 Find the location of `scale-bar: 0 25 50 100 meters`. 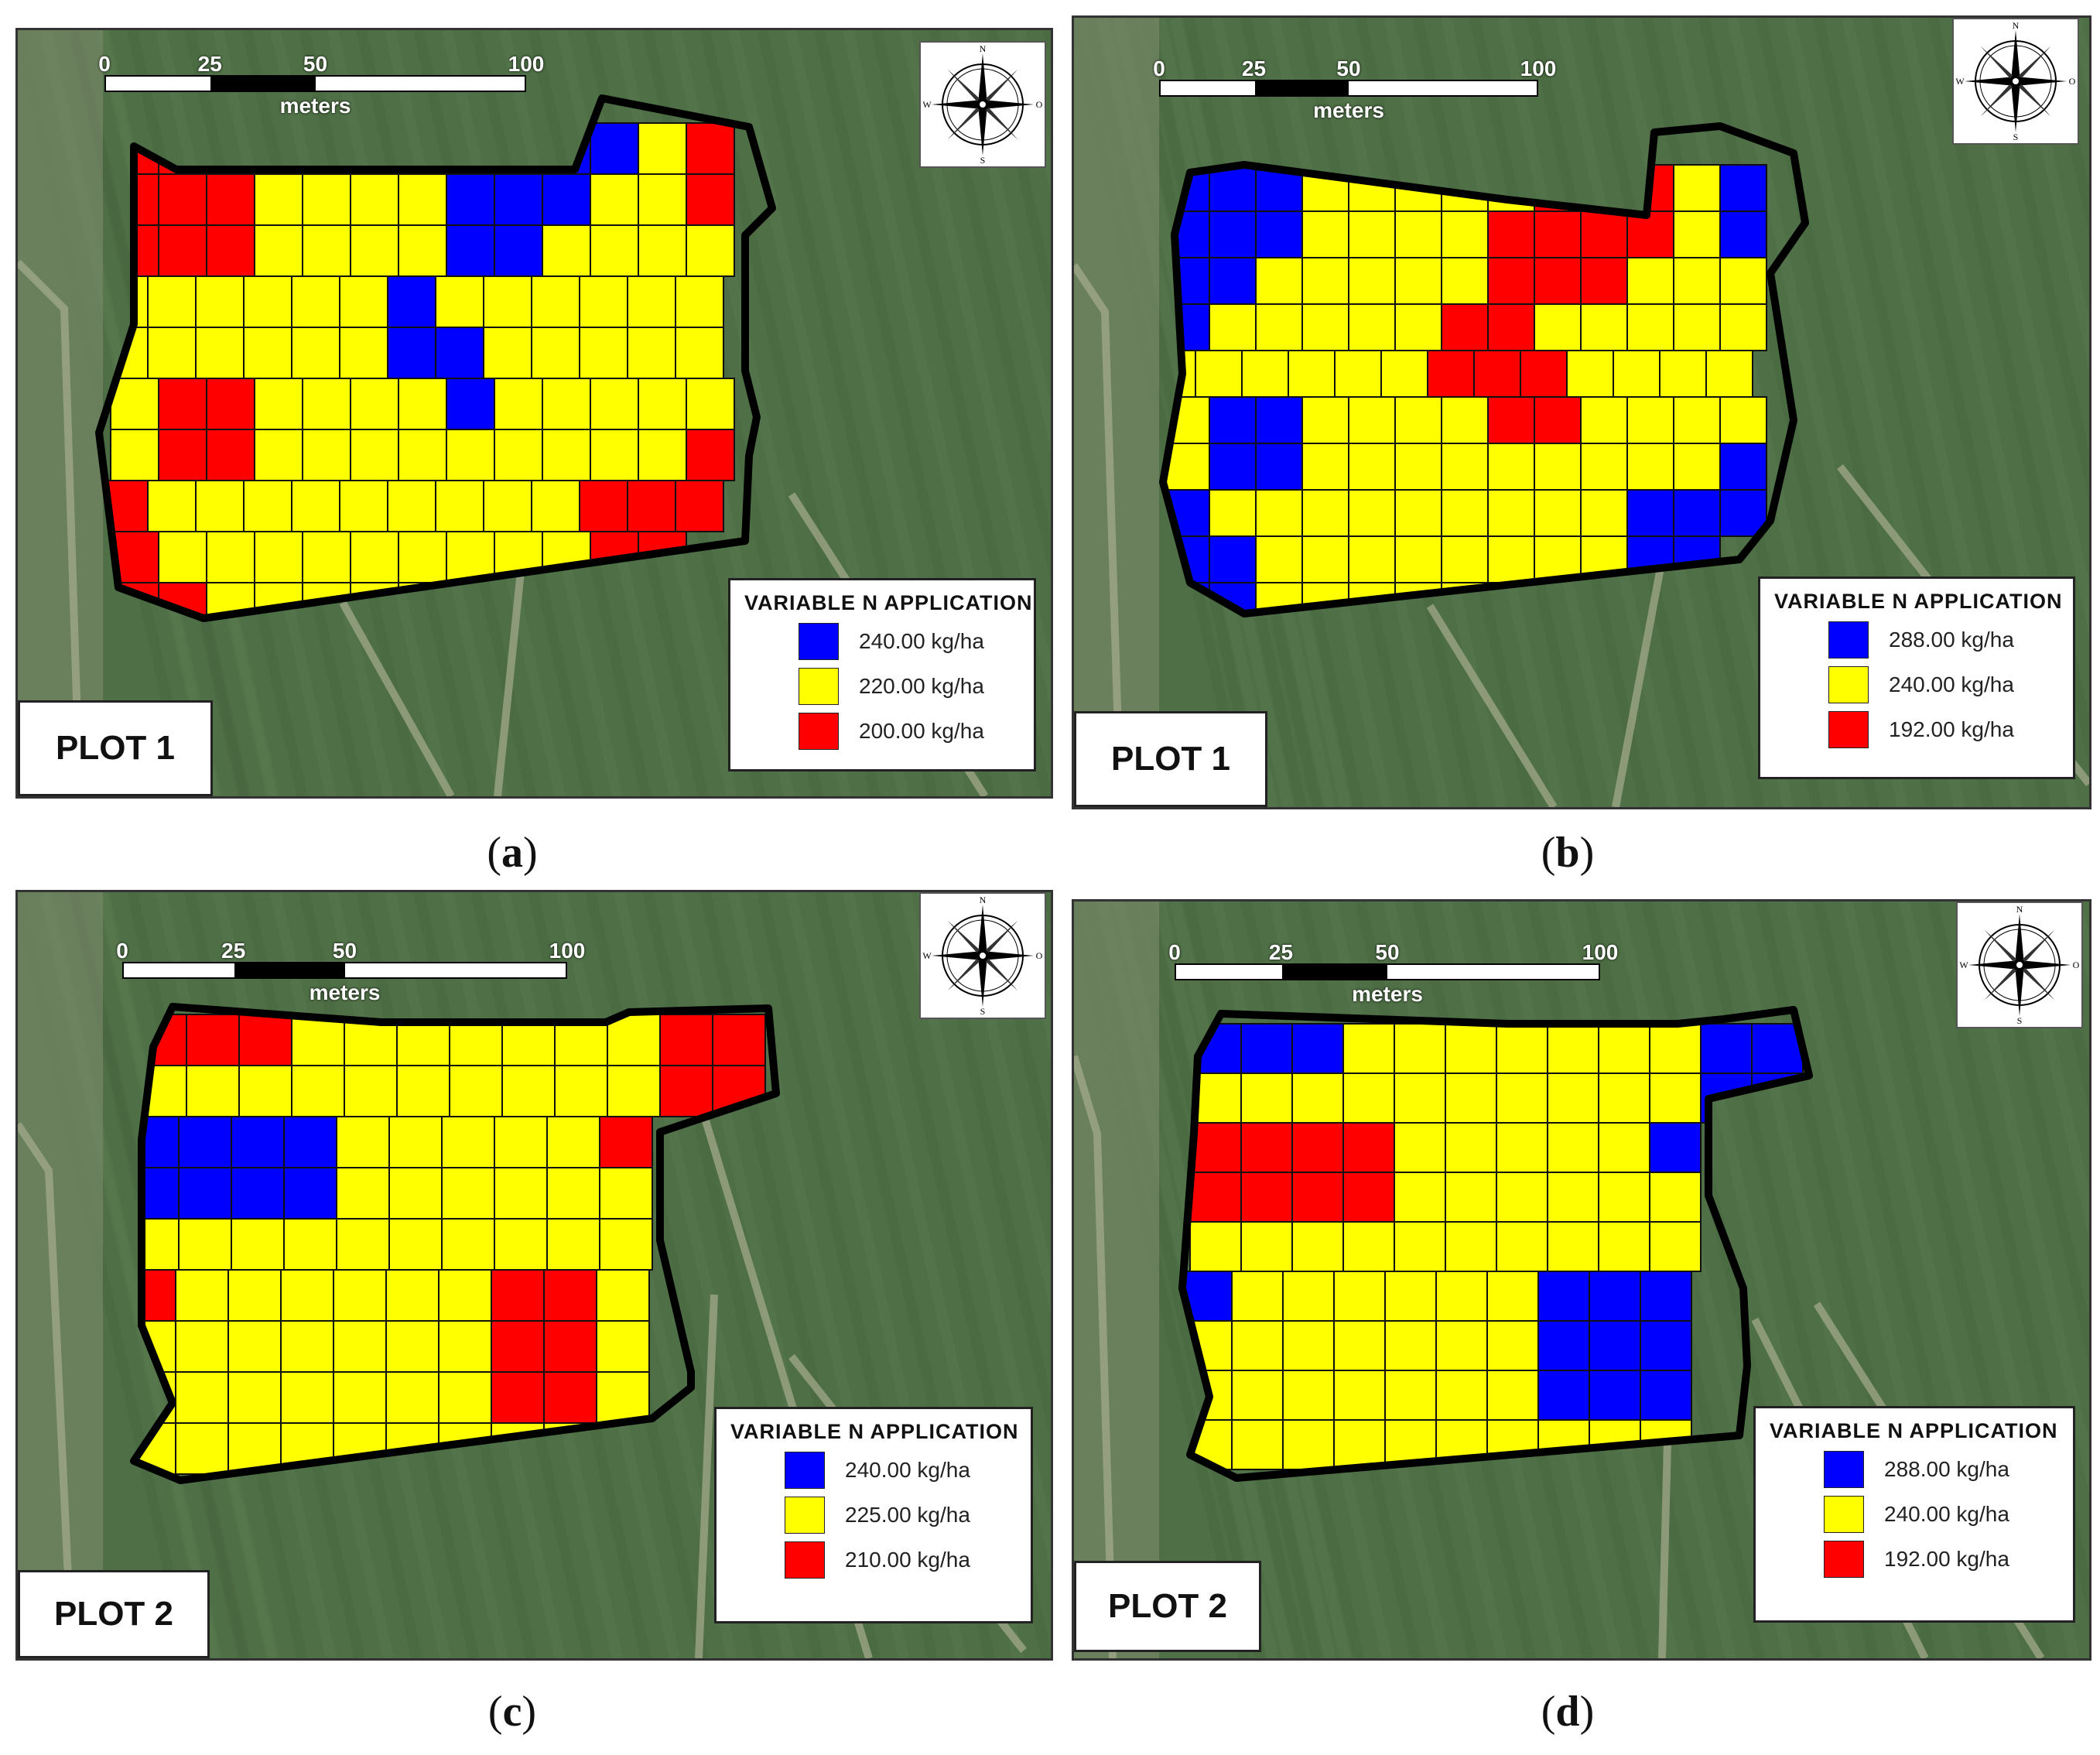

scale-bar: 0 25 50 100 meters is located at coordinates (321, 85).